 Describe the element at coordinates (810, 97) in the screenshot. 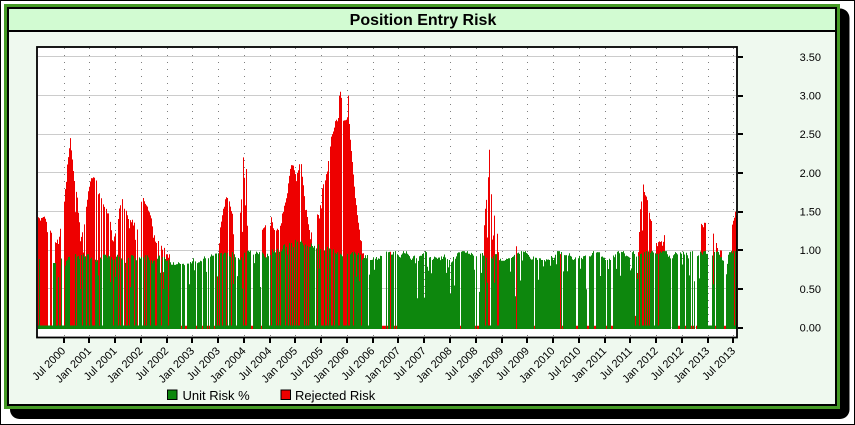

I see `svg-text: 3.00` at that location.